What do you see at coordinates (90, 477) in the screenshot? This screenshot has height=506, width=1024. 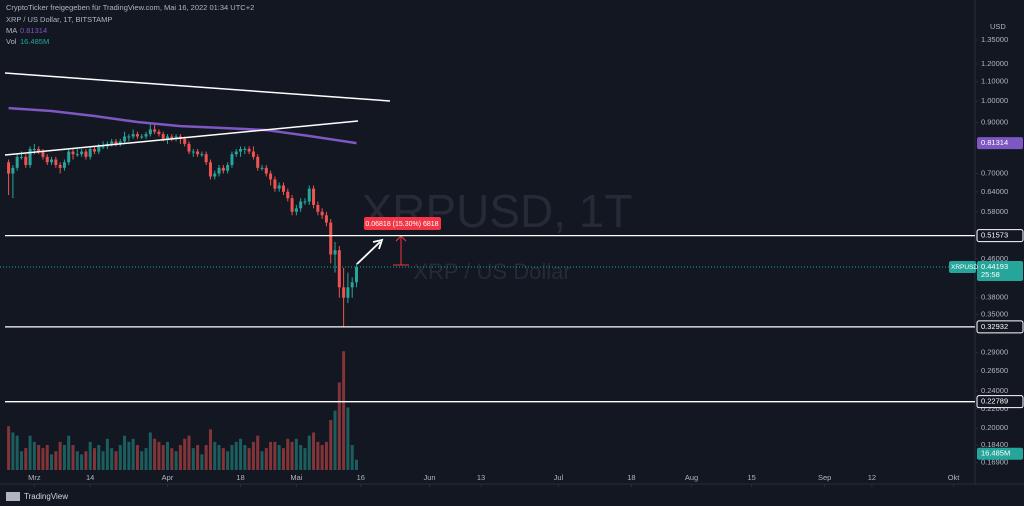 I see `x-tick-label: 14` at bounding box center [90, 477].